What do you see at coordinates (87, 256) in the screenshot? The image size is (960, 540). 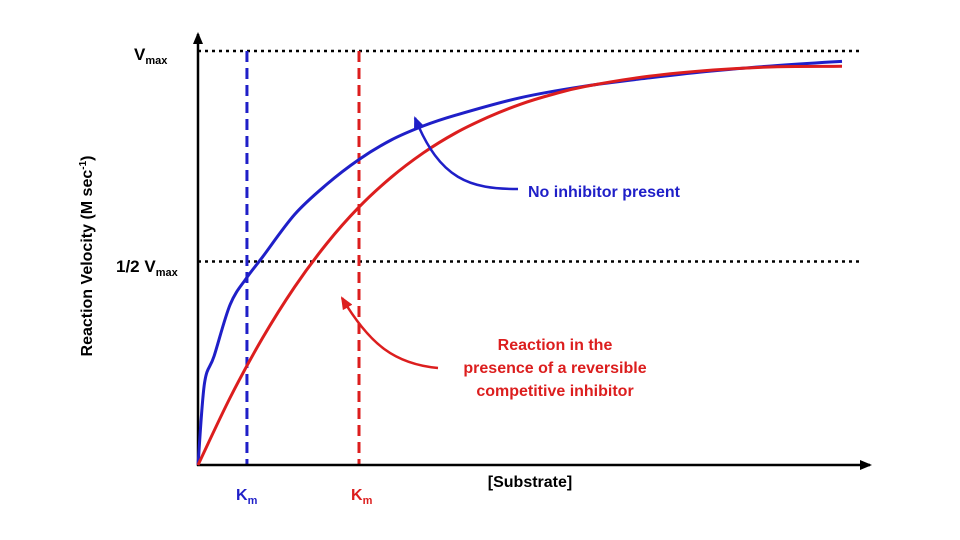 I see `y-axis-label: Reaction Velocity (M sec-1)` at bounding box center [87, 256].